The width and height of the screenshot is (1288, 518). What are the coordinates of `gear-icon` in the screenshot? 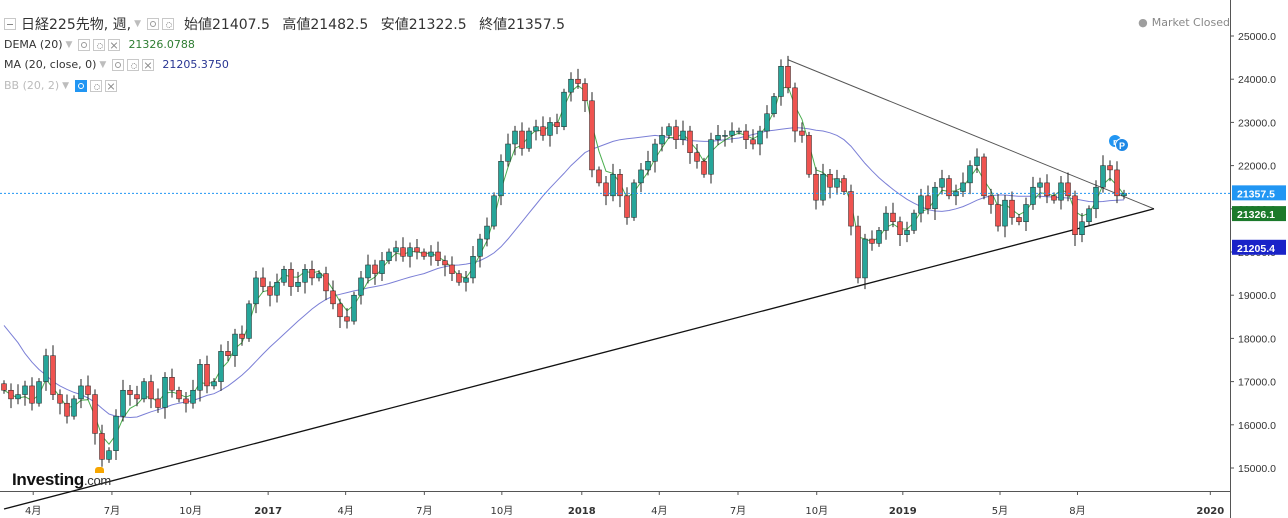 It's located at (168, 24).